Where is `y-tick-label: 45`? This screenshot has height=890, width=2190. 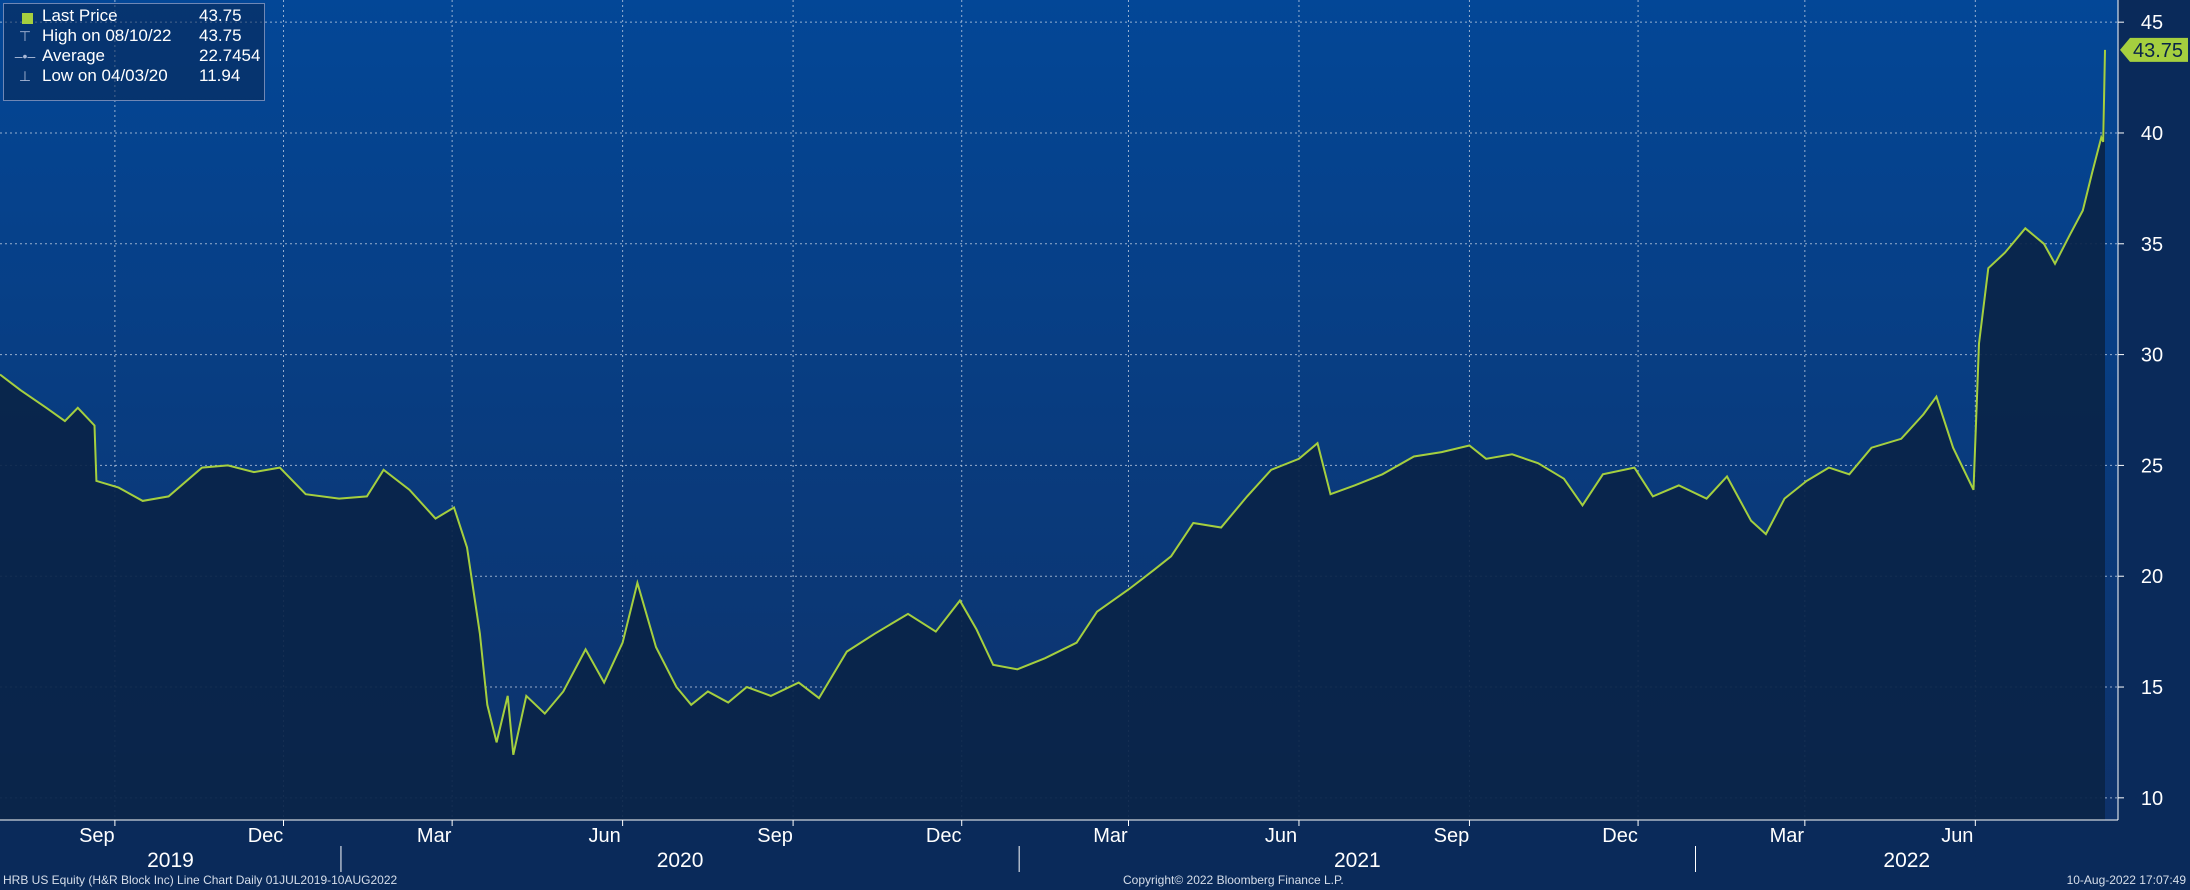 y-tick-label: 45 is located at coordinates (2152, 23).